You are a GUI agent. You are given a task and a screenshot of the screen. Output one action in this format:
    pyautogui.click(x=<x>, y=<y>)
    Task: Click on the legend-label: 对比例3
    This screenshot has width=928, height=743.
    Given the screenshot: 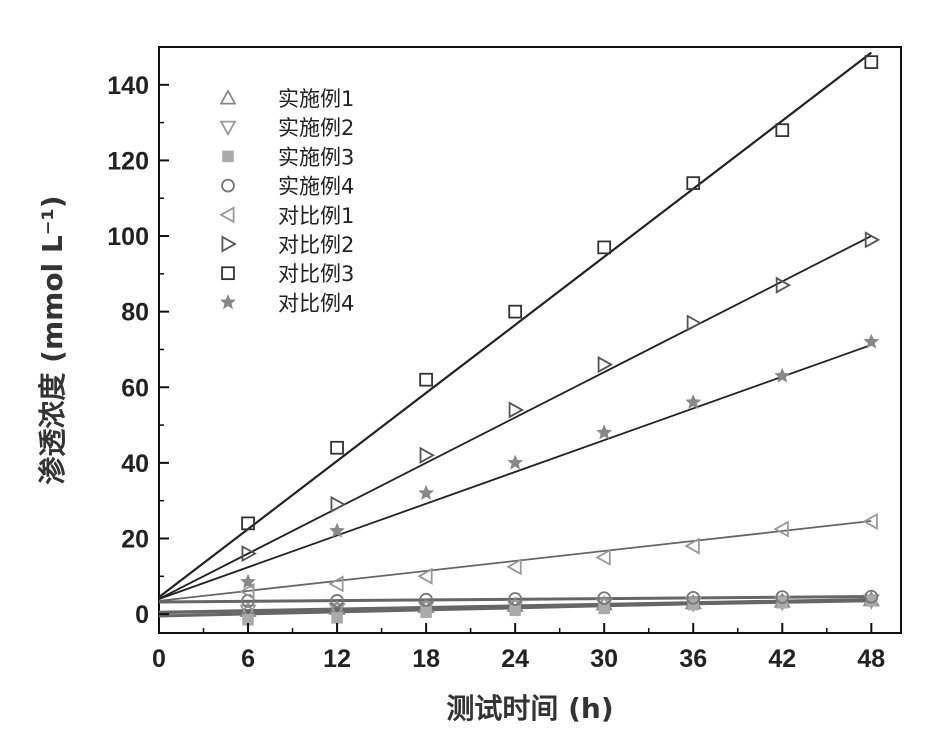 What is the action you would take?
    pyautogui.click(x=316, y=274)
    